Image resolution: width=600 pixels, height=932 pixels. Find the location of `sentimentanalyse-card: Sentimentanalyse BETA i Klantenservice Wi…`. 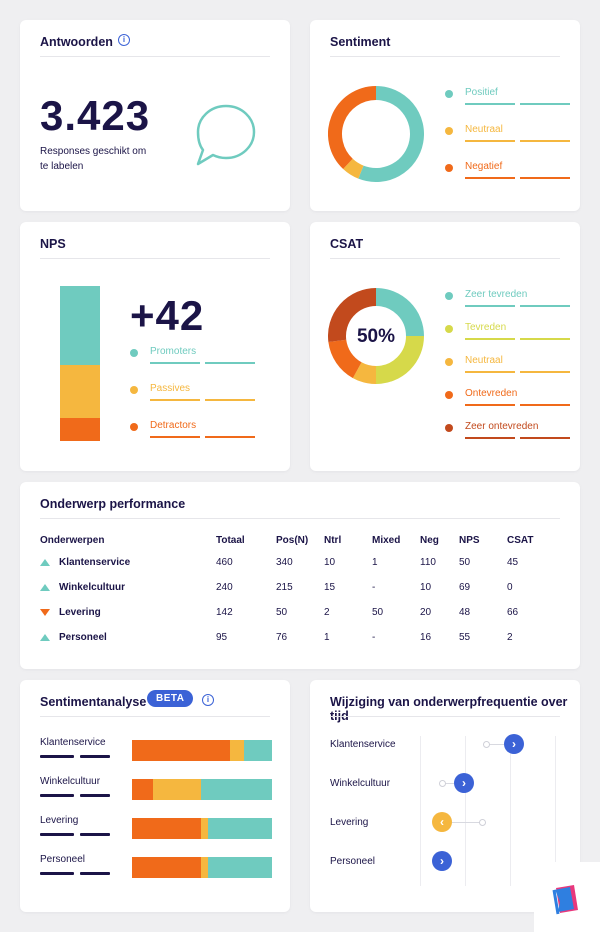

sentimentanalyse-card: Sentimentanalyse BETA i Klantenservice Wi… is located at coordinates (155, 796).